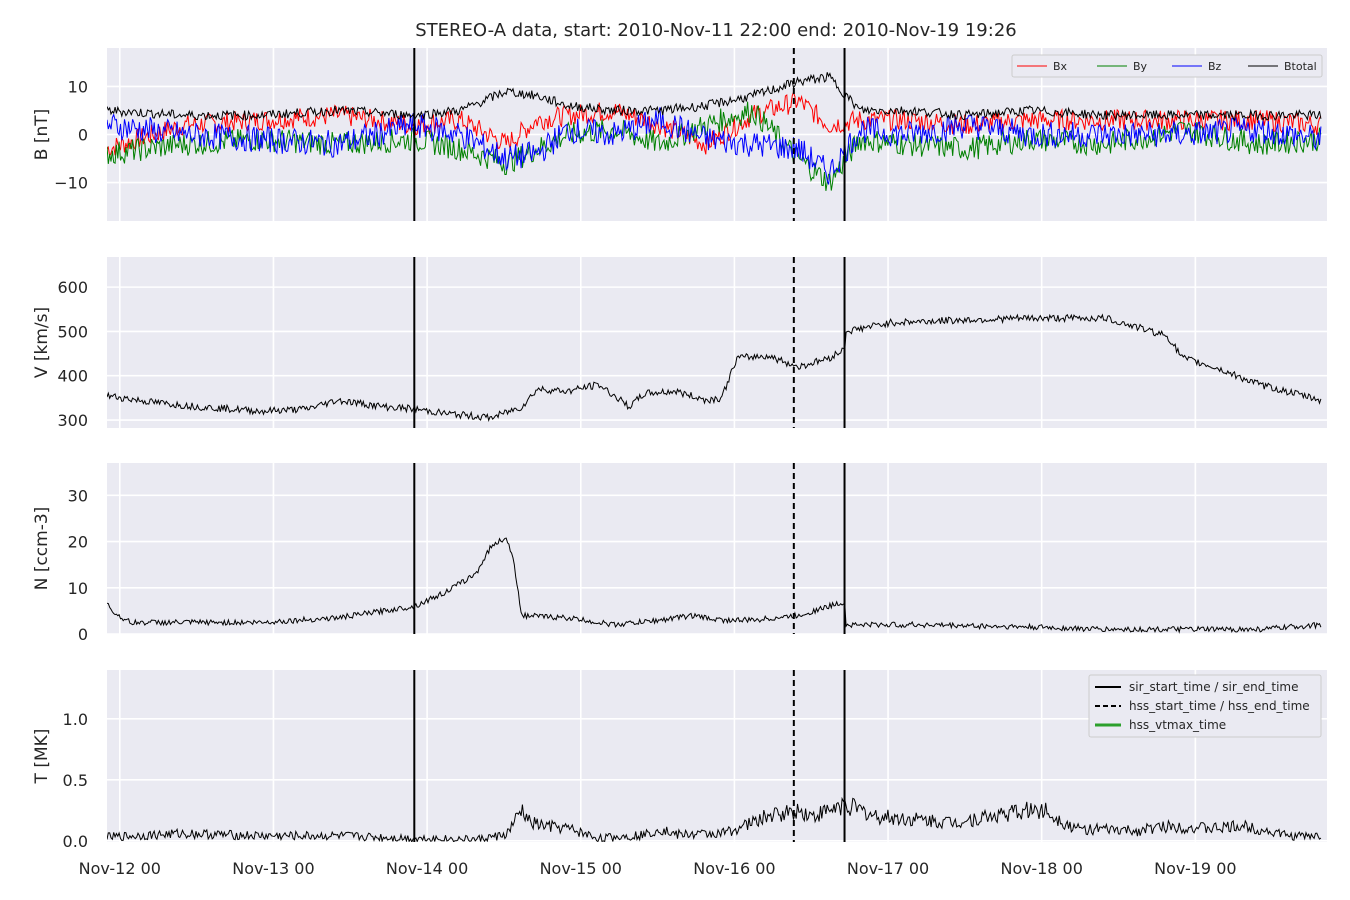 This screenshot has width=1350, height=900. I want to click on series-line-btotal, so click(714, 97).